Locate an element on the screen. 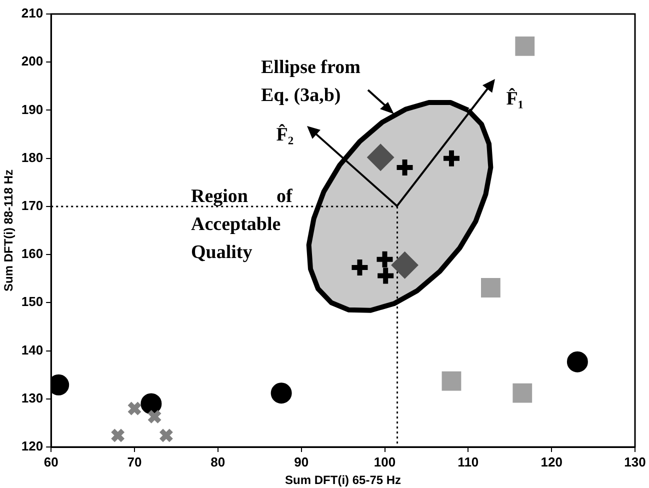  annotation: F̂₁ is located at coordinates (515, 98).